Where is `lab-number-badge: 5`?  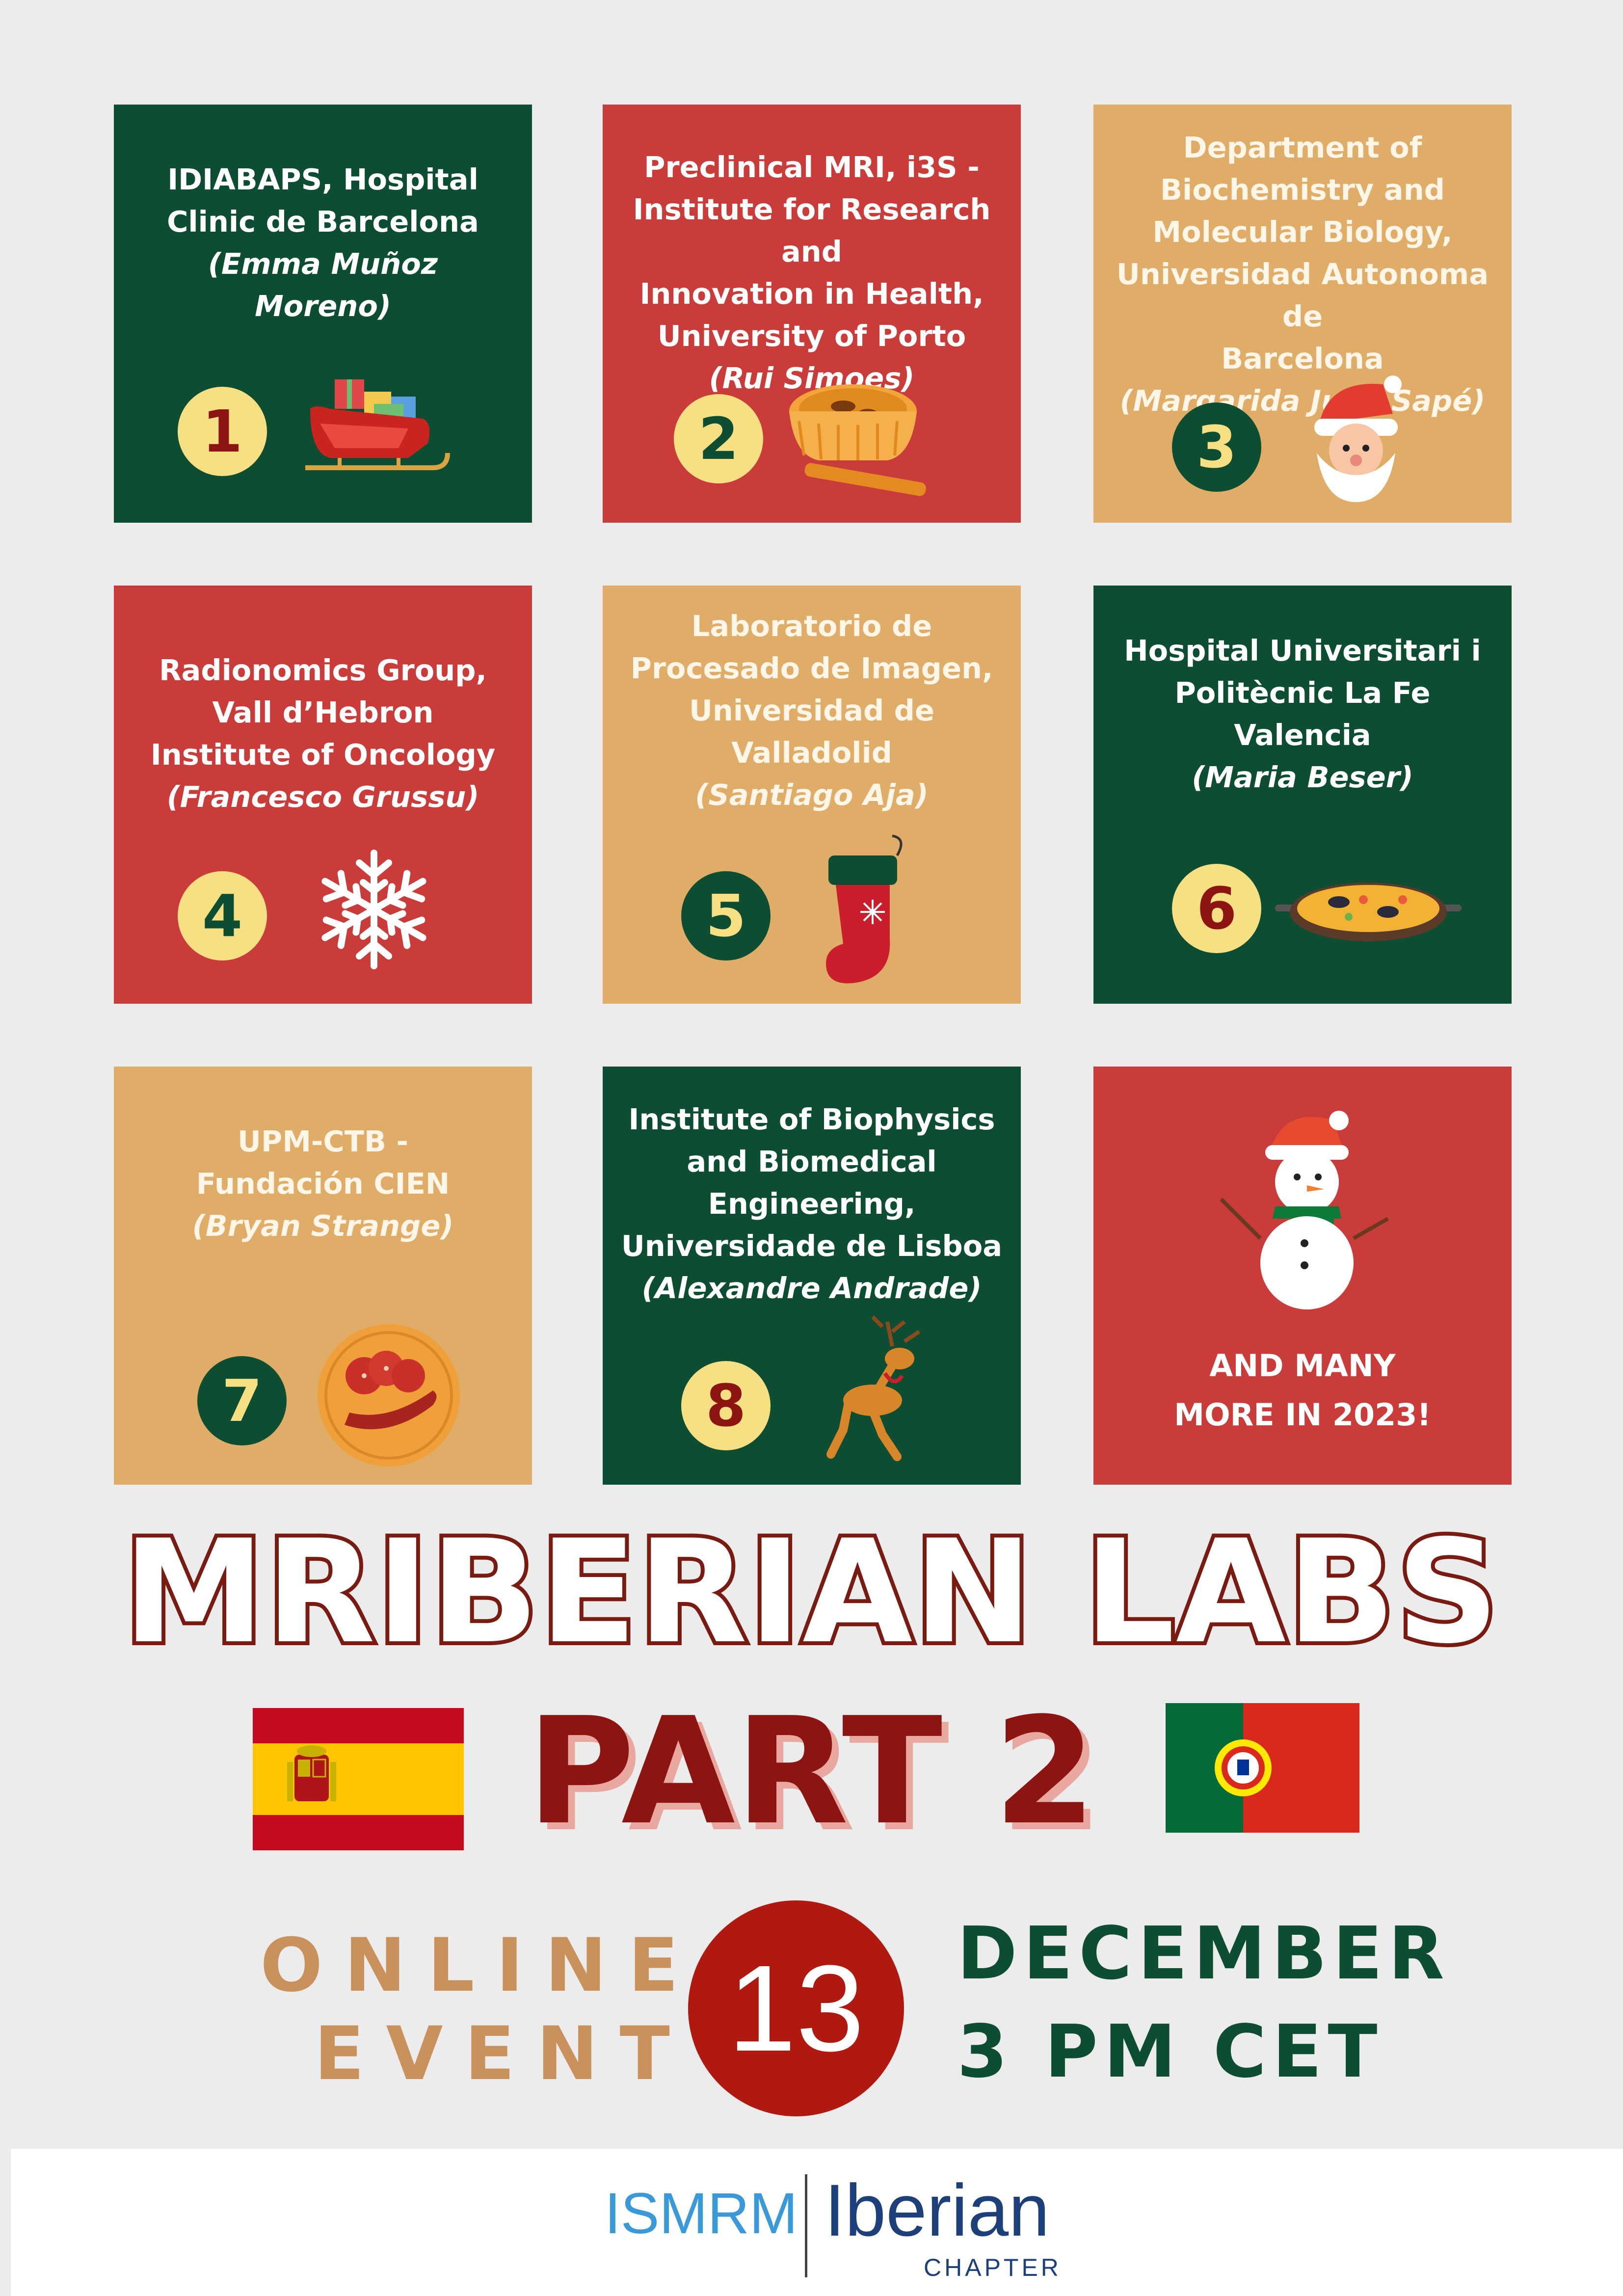
lab-number-badge: 5 is located at coordinates (726, 916).